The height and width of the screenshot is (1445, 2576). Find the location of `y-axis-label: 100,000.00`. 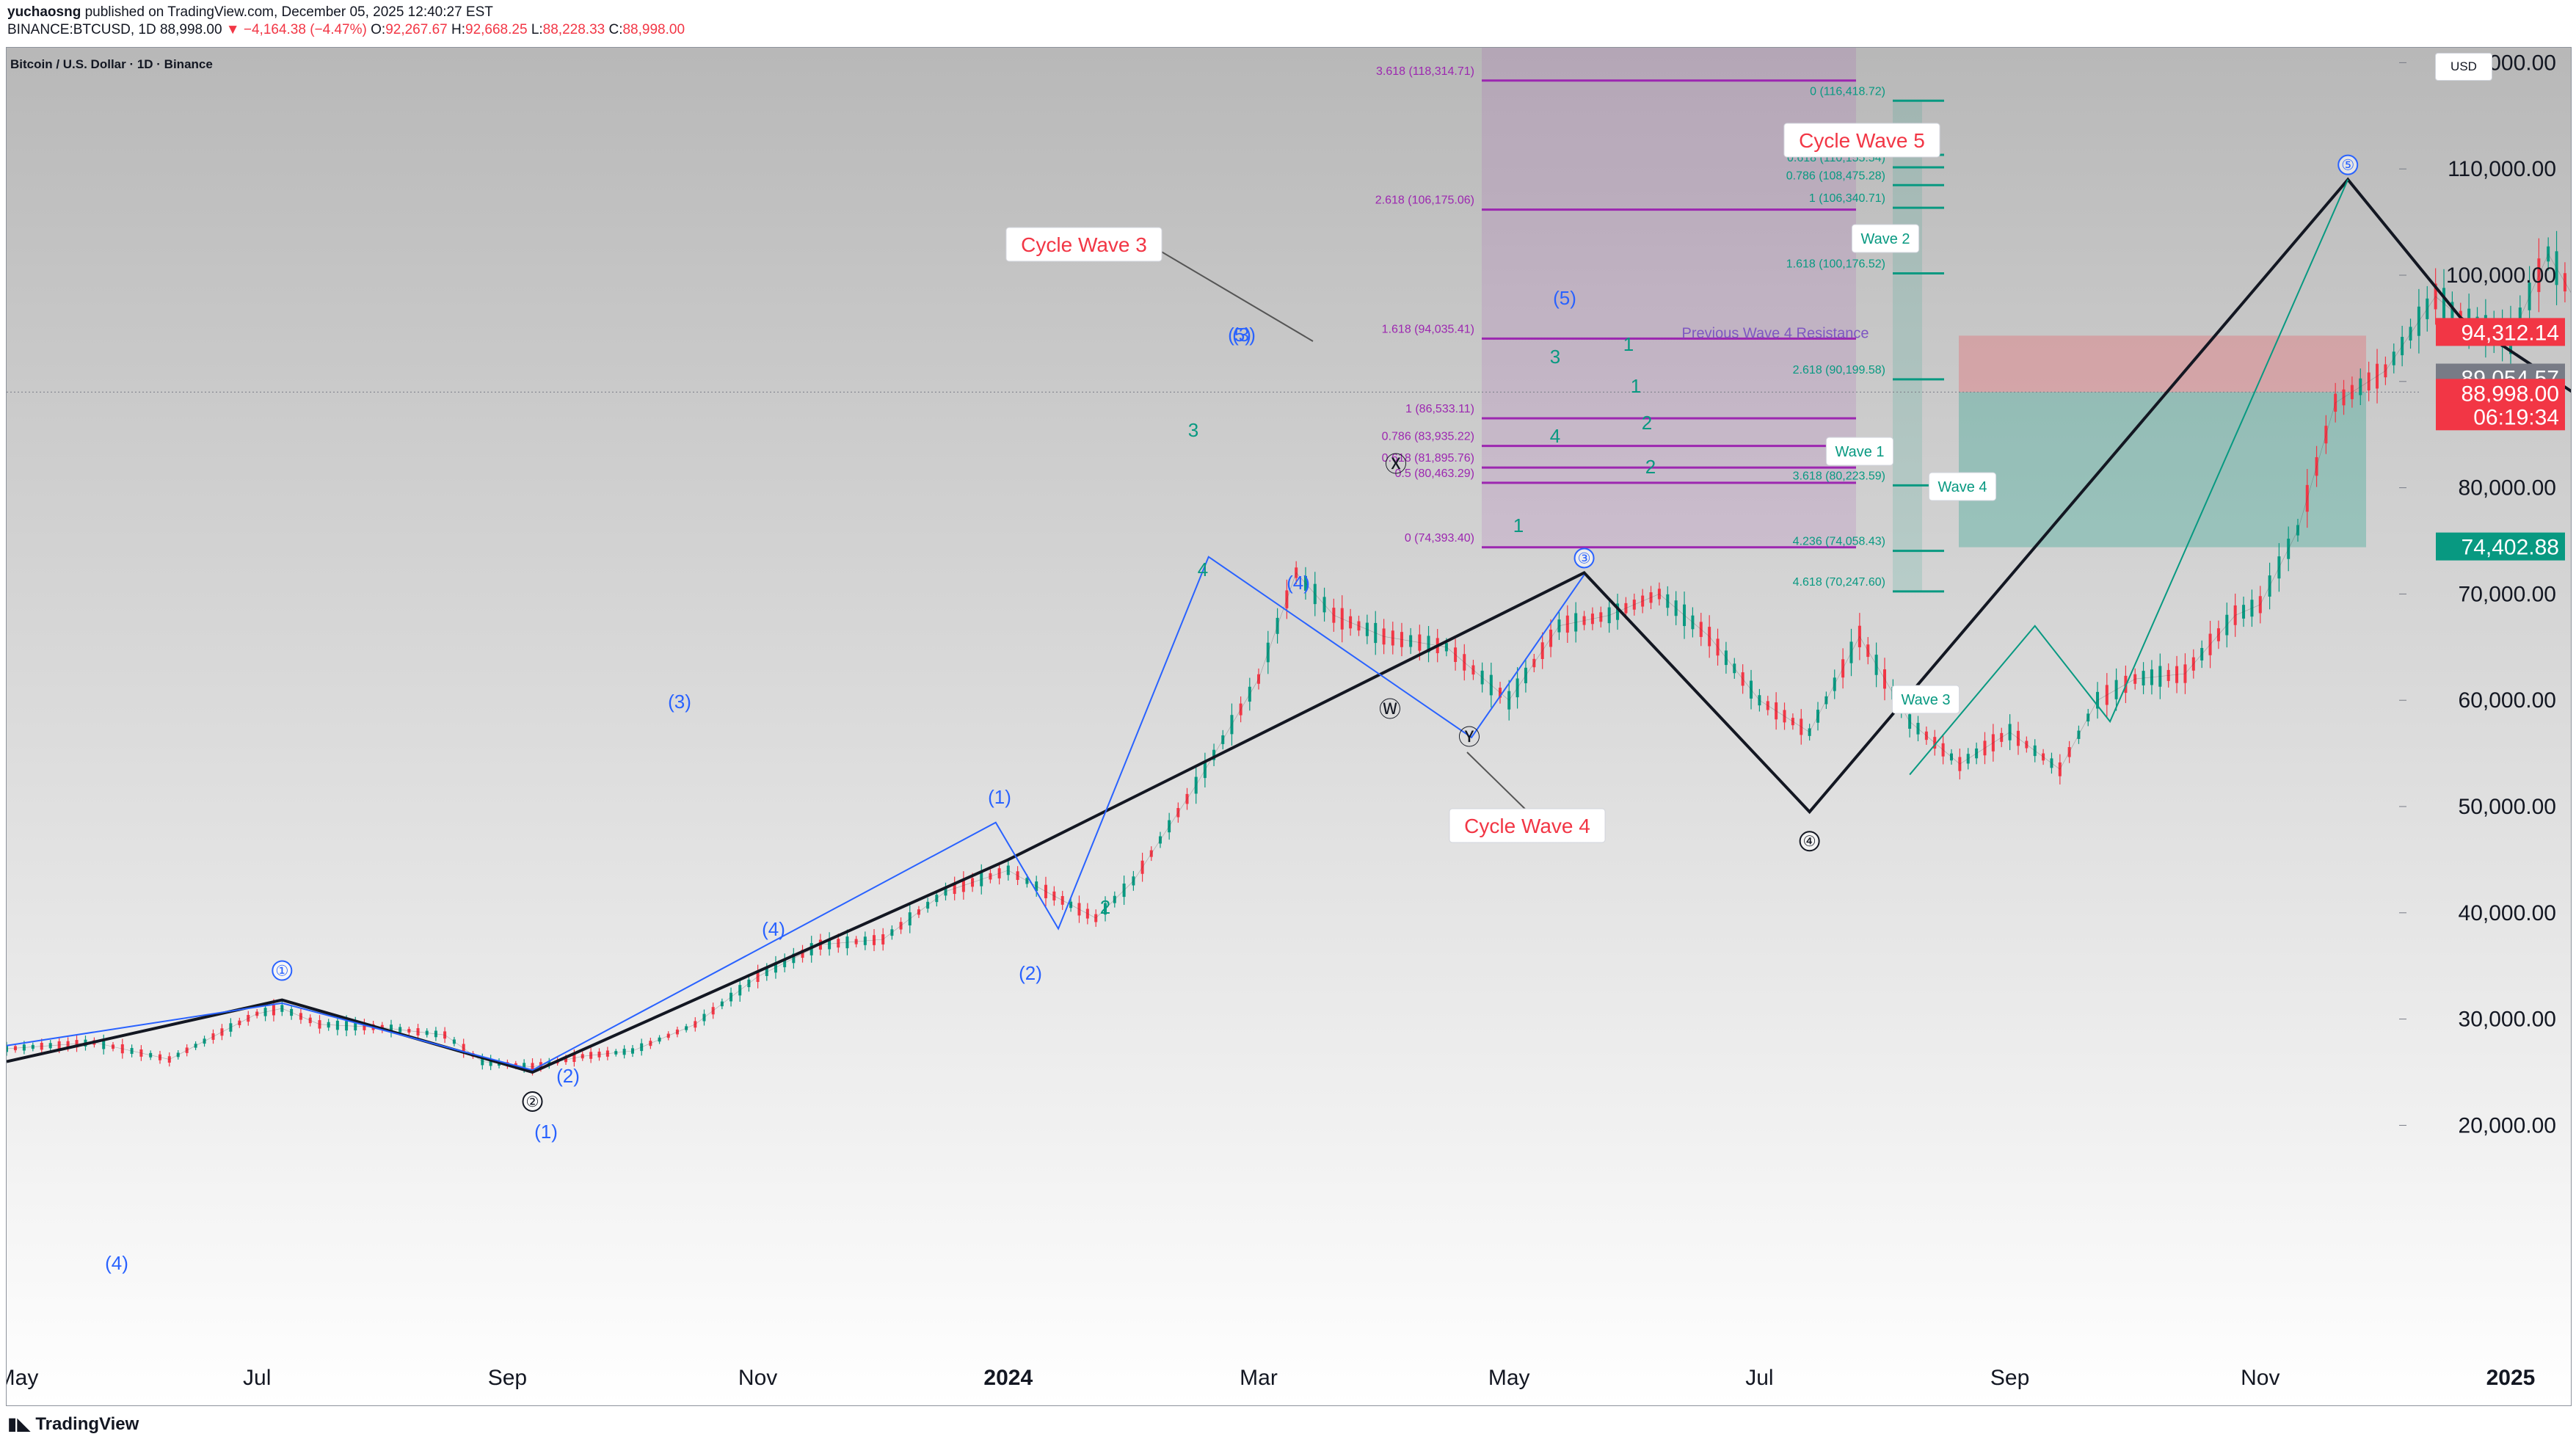

y-axis-label: 100,000.00 is located at coordinates (2501, 275).